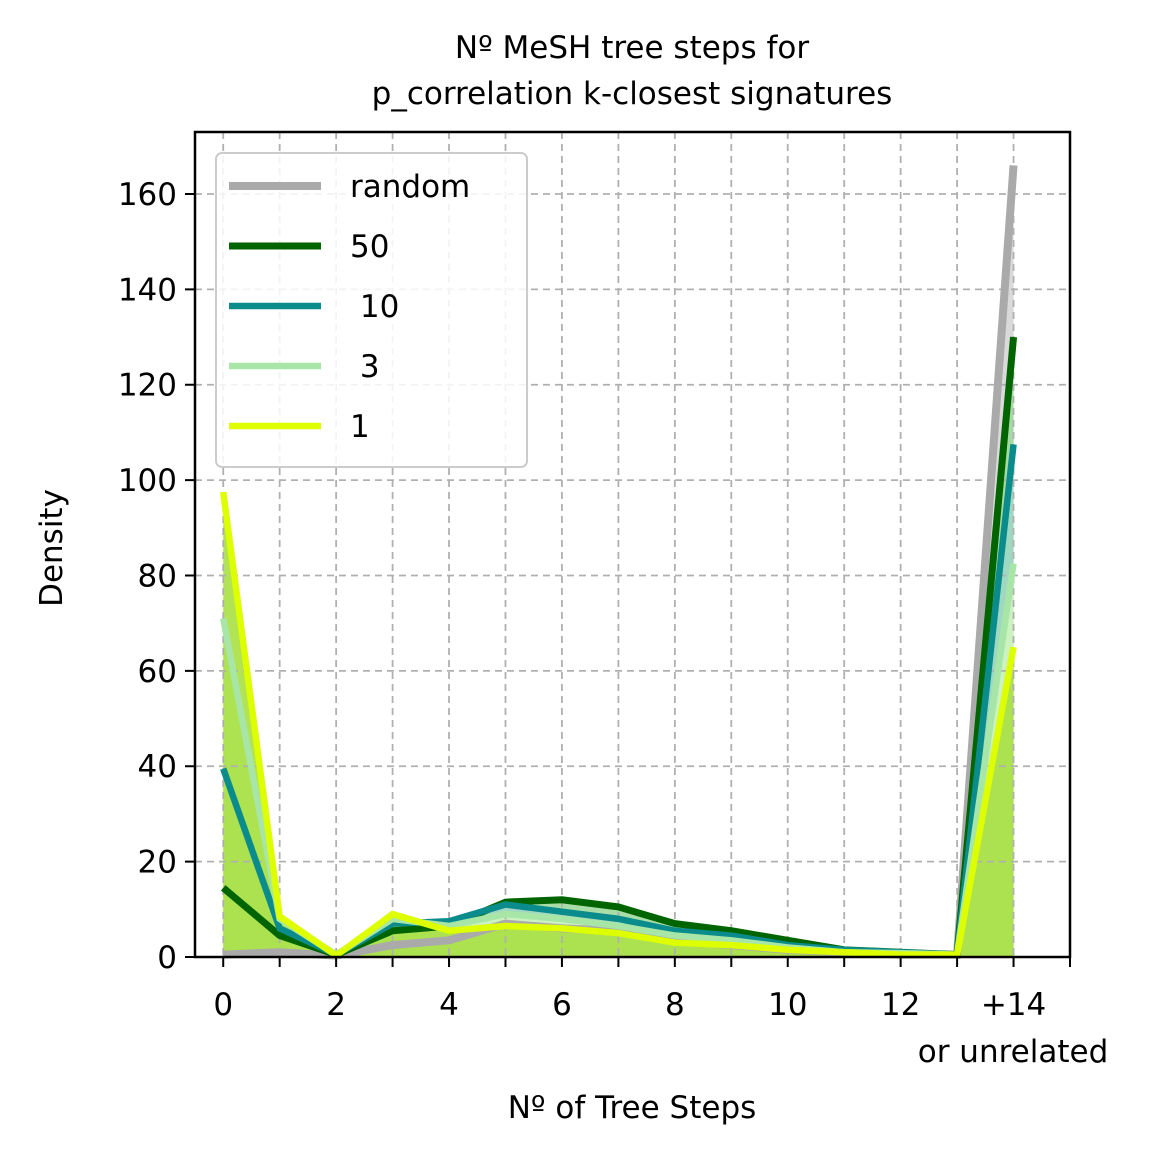  I want to click on y-tick-label: 60, so click(157, 672).